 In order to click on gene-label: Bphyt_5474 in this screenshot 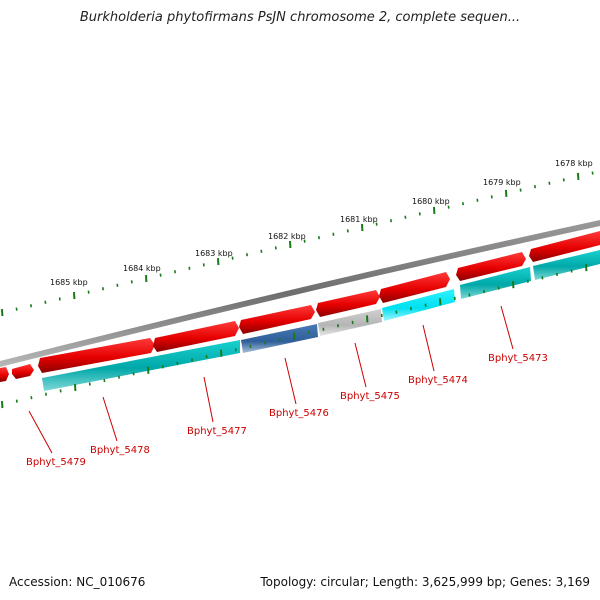, I will do `click(438, 380)`.